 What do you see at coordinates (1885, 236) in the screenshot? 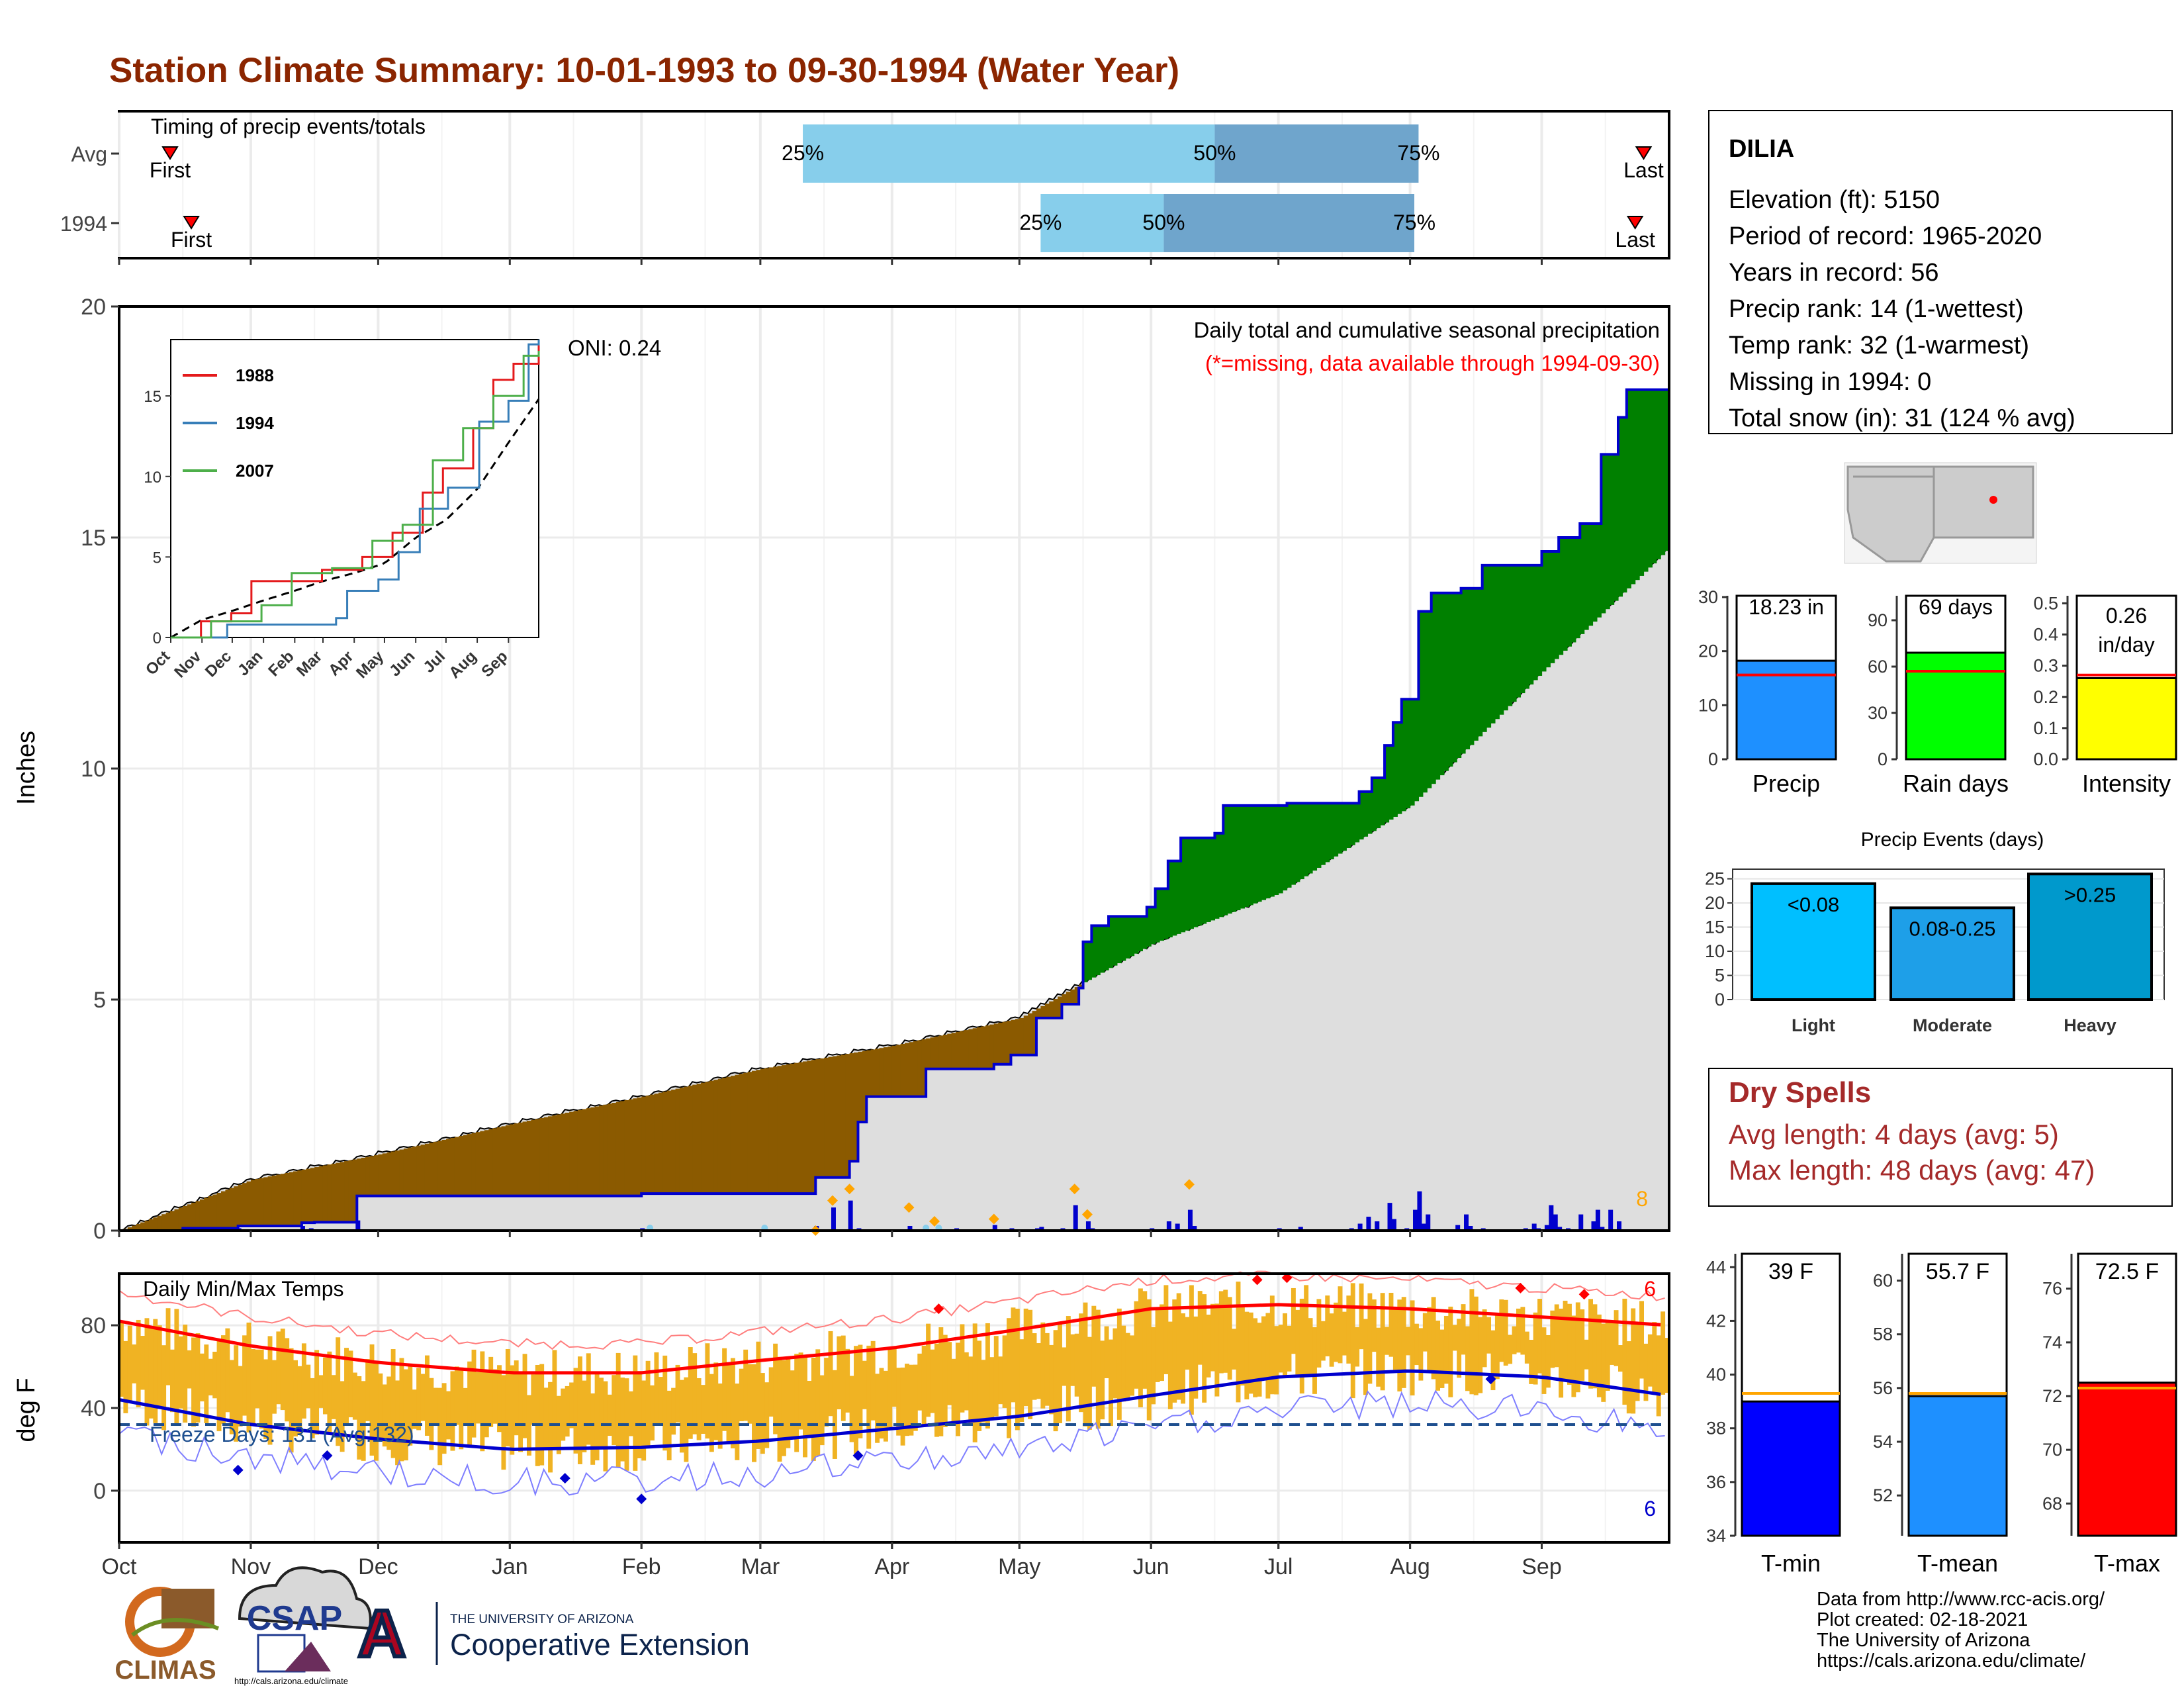
I see `station-info-line: Period of record: 1965-2020` at bounding box center [1885, 236].